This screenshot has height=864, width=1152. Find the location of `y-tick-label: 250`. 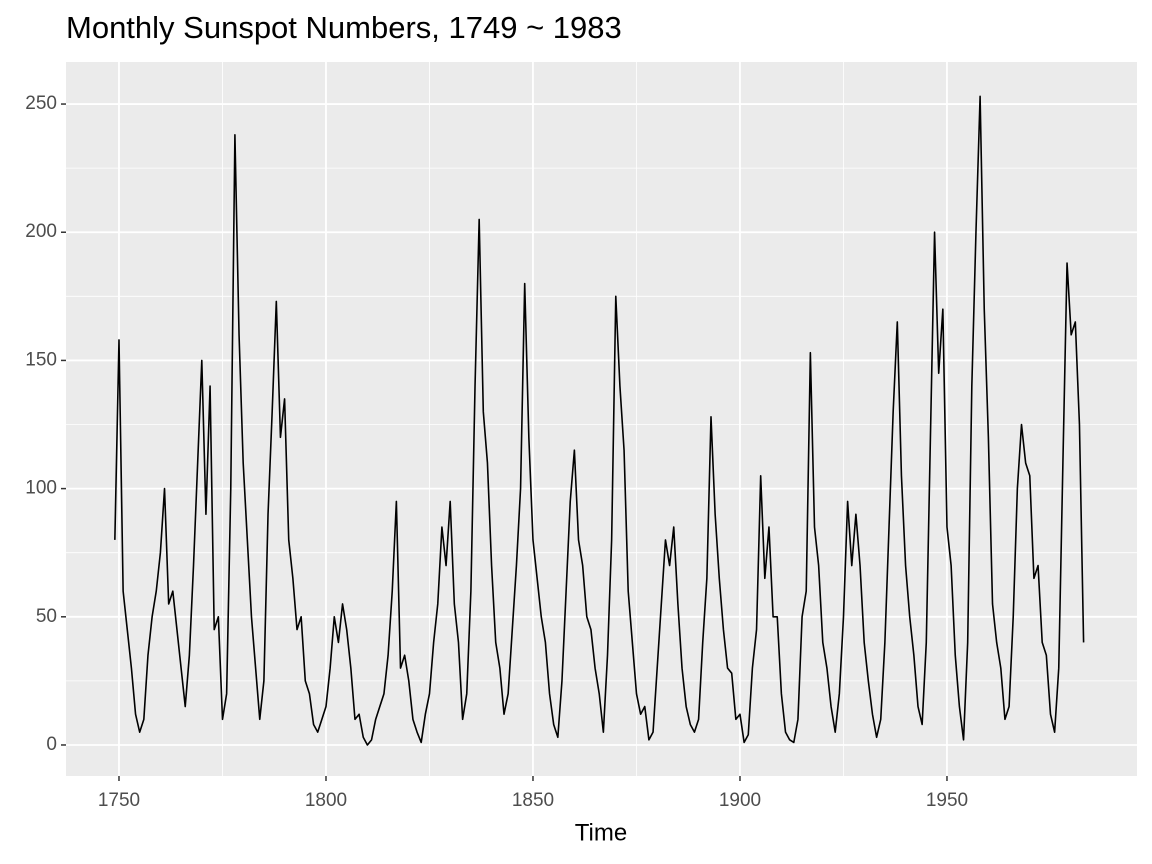

y-tick-label: 250 is located at coordinates (41, 103).